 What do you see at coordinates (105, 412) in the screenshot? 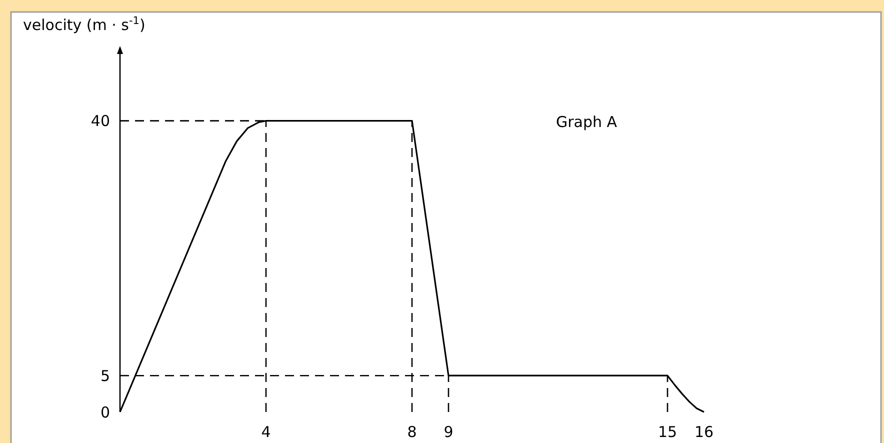
I see `y-tick-label: 0` at bounding box center [105, 412].